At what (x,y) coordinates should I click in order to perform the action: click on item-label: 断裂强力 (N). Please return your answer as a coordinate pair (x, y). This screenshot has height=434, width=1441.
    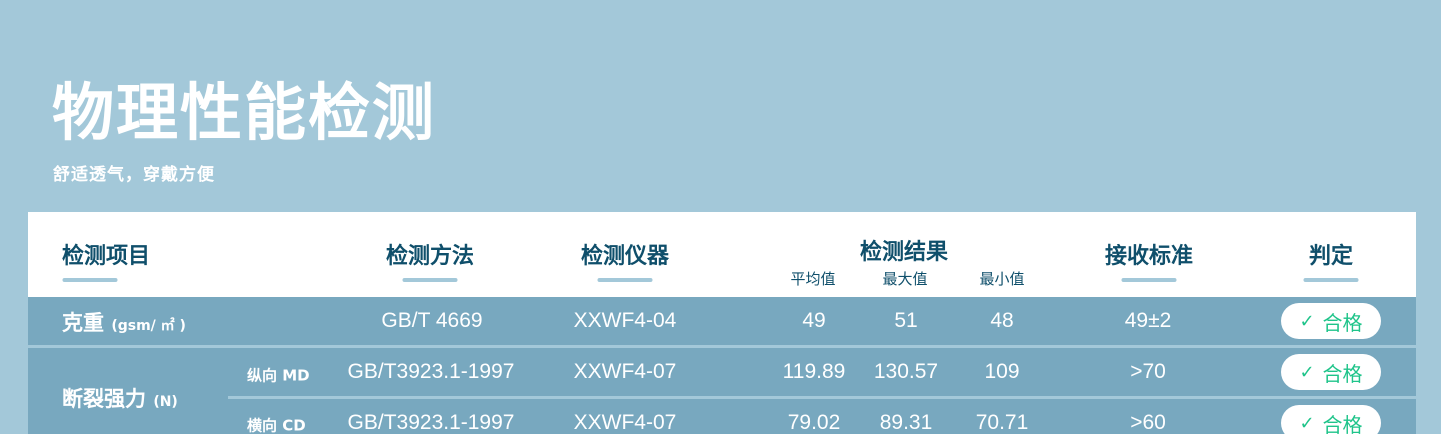
    Looking at the image, I should click on (120, 398).